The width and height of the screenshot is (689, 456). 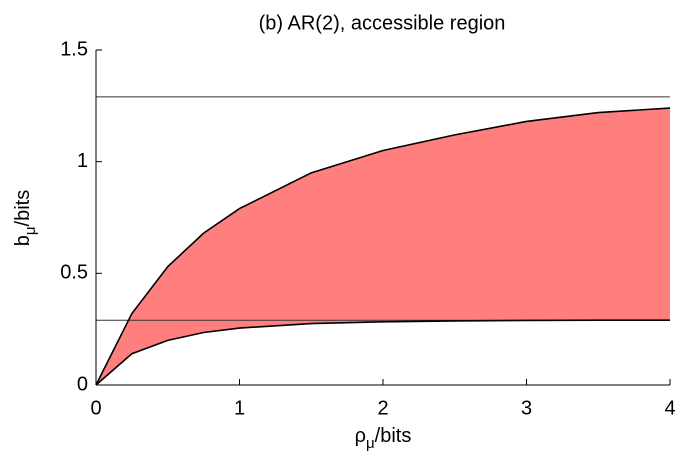 What do you see at coordinates (23, 240) in the screenshot?
I see `y-label-base: b` at bounding box center [23, 240].